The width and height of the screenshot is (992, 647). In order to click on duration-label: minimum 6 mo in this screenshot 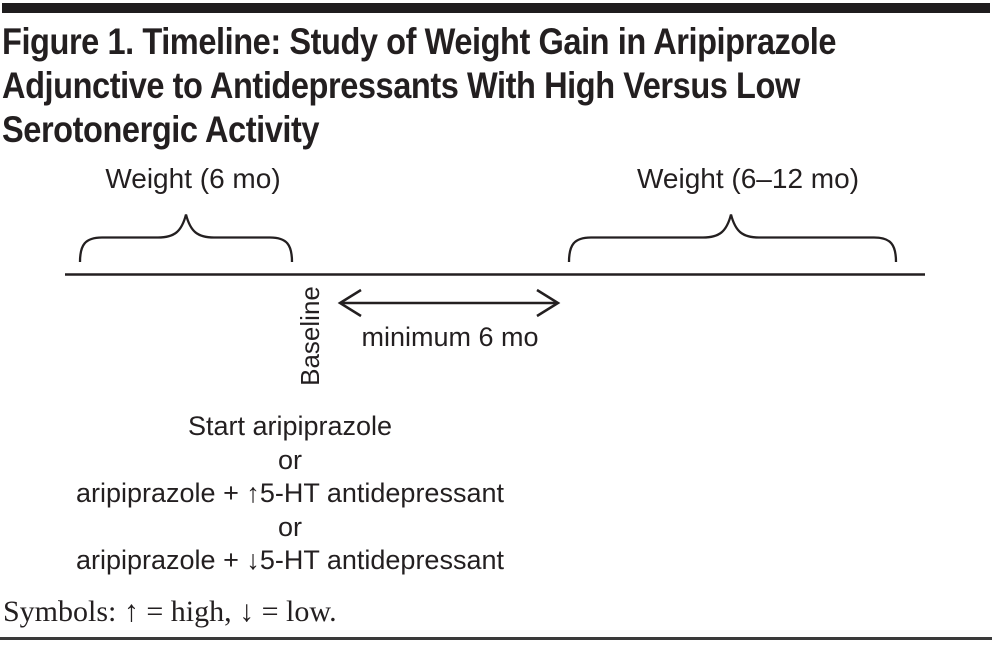, I will do `click(450, 337)`.